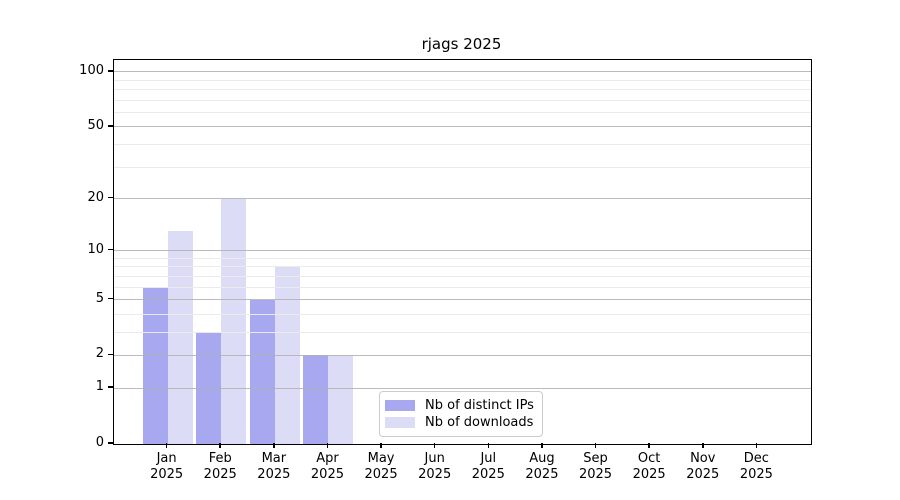 This screenshot has width=900, height=500. I want to click on y-axis-tick-label: 20, so click(95, 197).